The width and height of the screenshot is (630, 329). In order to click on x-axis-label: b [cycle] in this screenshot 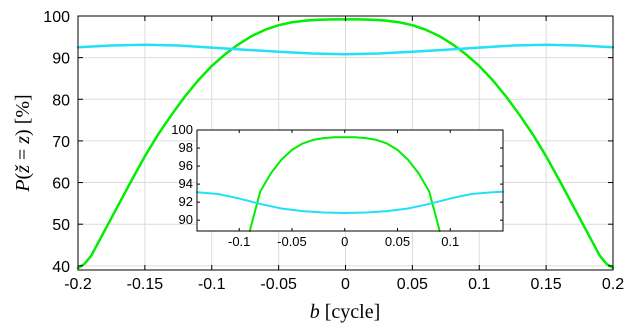, I will do `click(345, 312)`.